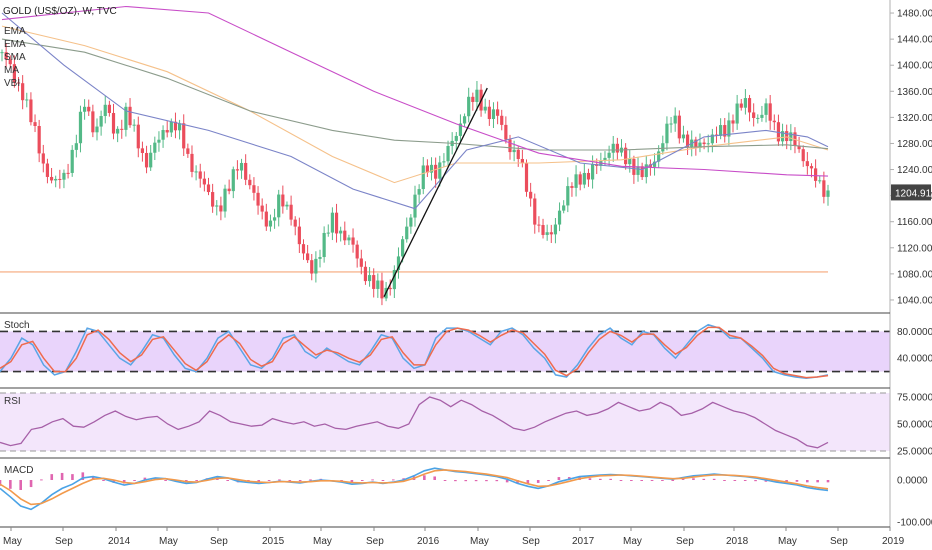 This screenshot has height=550, width=932. I want to click on rsi-pane: RSI, so click(445, 422).